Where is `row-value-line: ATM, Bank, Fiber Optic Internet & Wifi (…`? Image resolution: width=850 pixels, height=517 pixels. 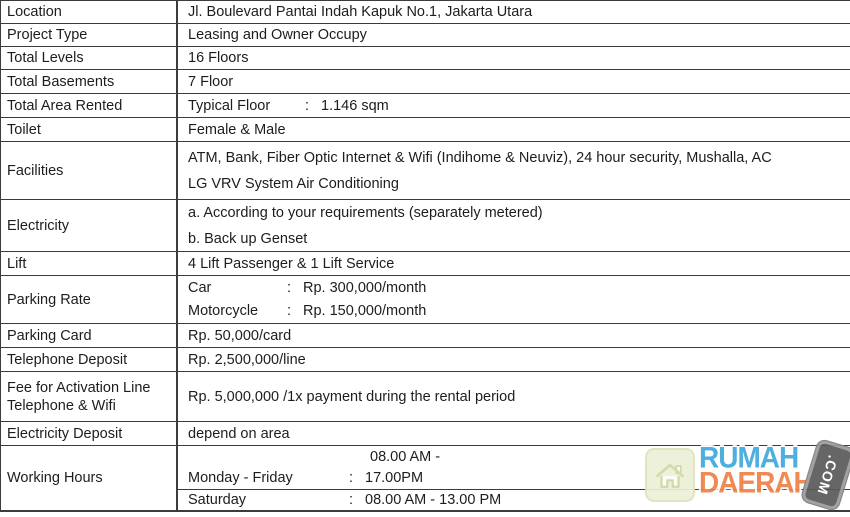 row-value-line: ATM, Bank, Fiber Optic Internet & Wifi (… is located at coordinates (480, 157).